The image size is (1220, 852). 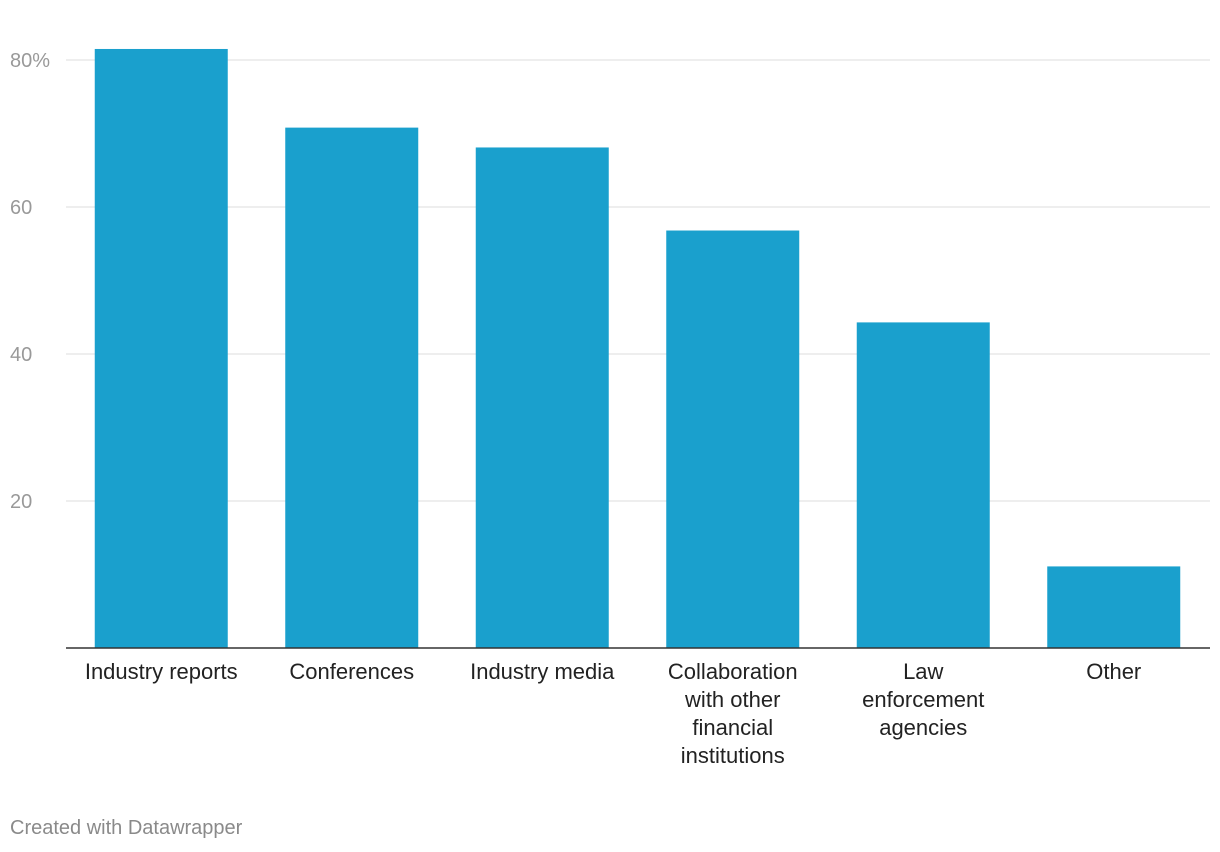 I want to click on x-category-label-line: enforcement, so click(x=923, y=699).